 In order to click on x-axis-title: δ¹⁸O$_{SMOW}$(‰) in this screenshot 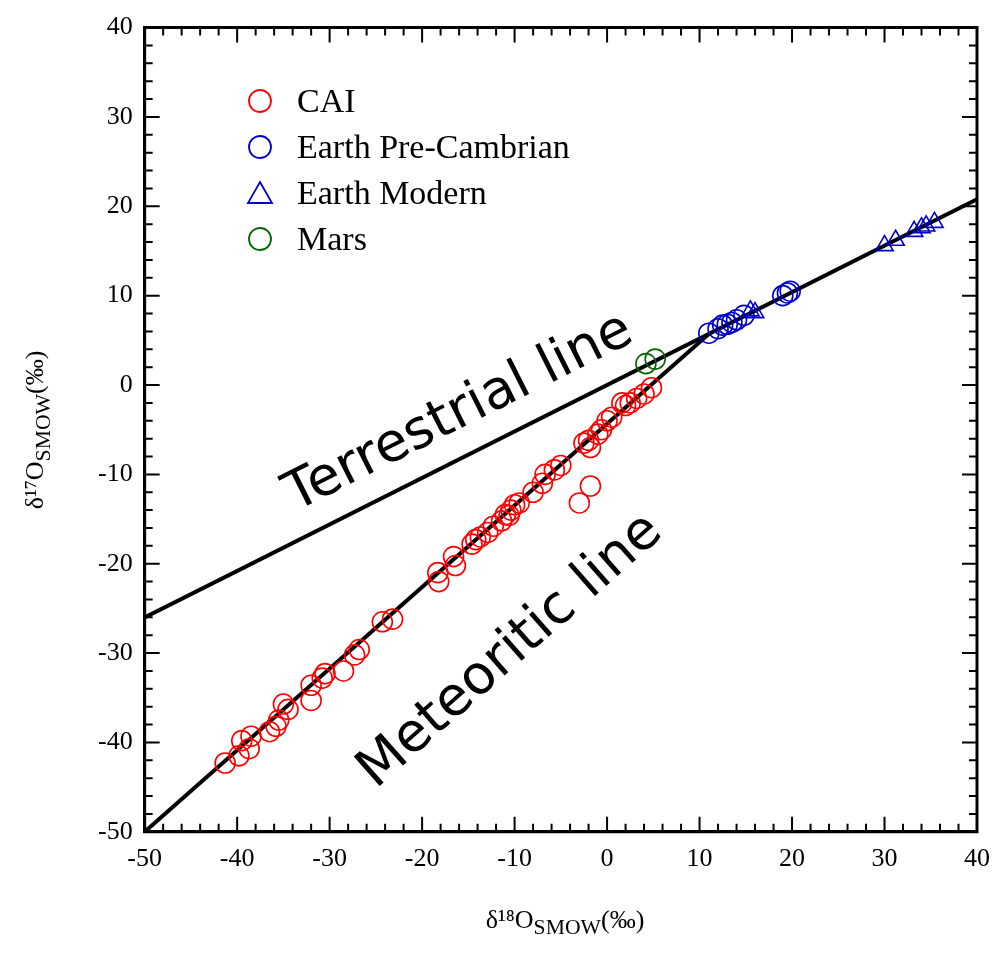, I will do `click(565, 923)`.